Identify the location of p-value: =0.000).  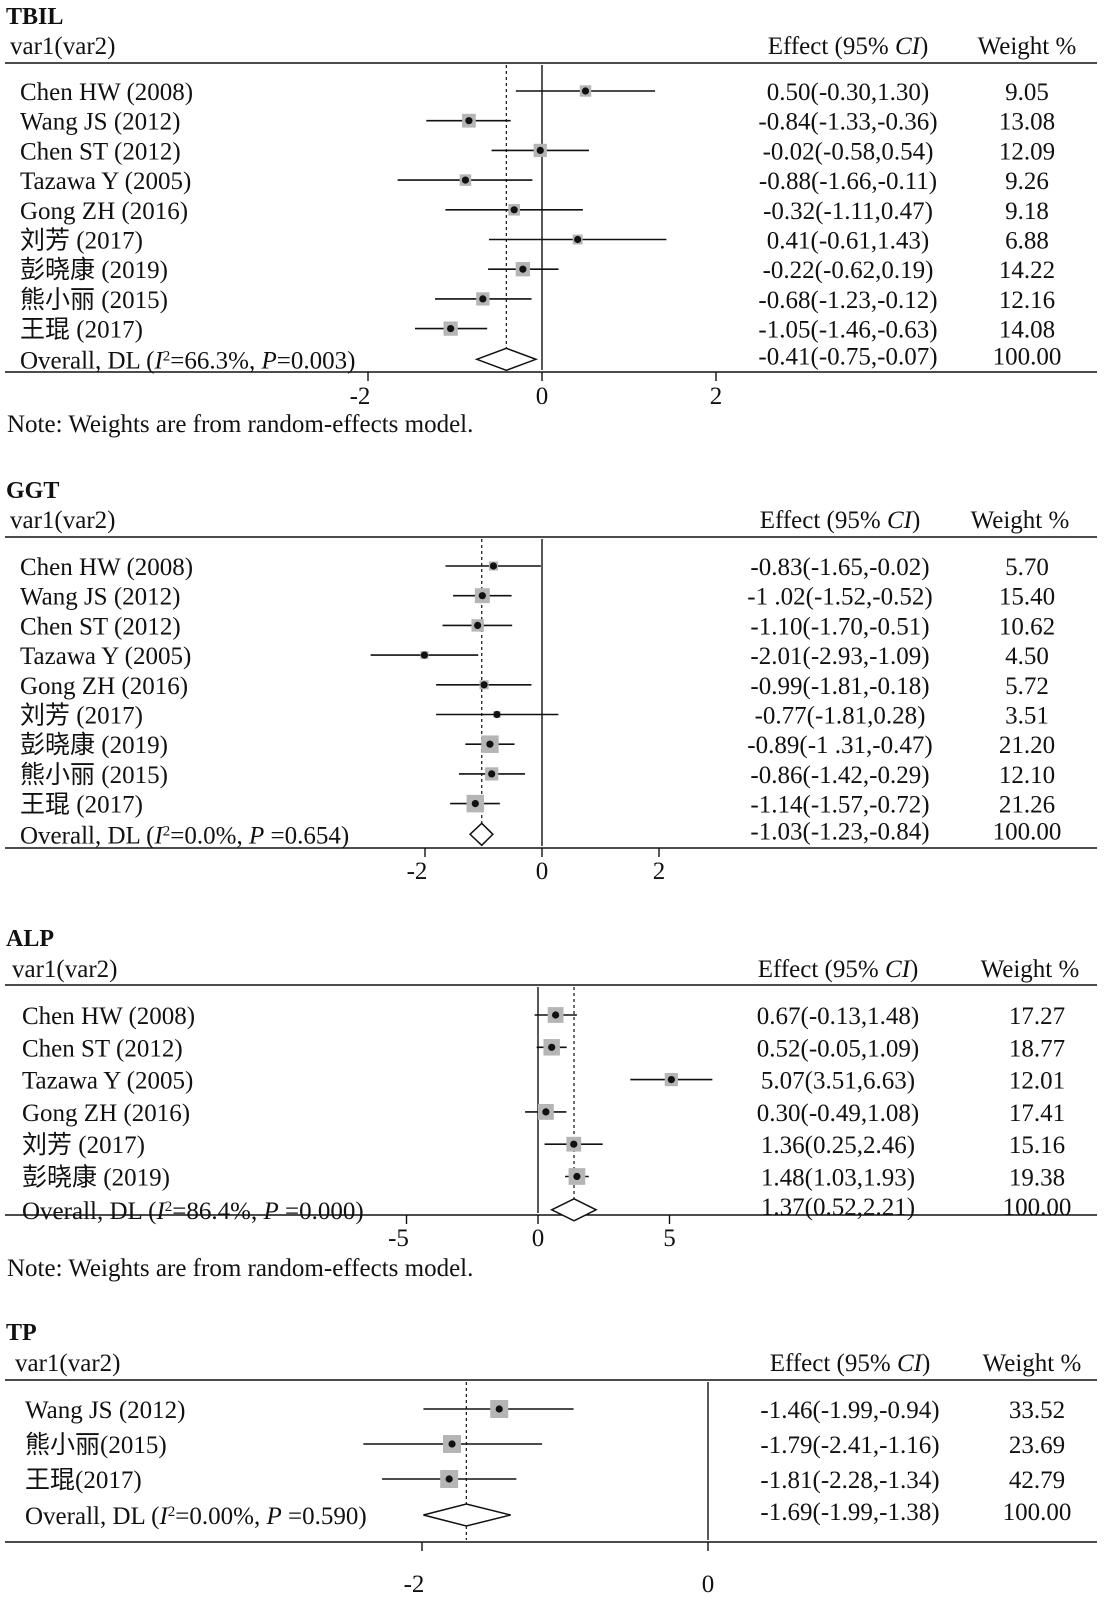
(321, 1211).